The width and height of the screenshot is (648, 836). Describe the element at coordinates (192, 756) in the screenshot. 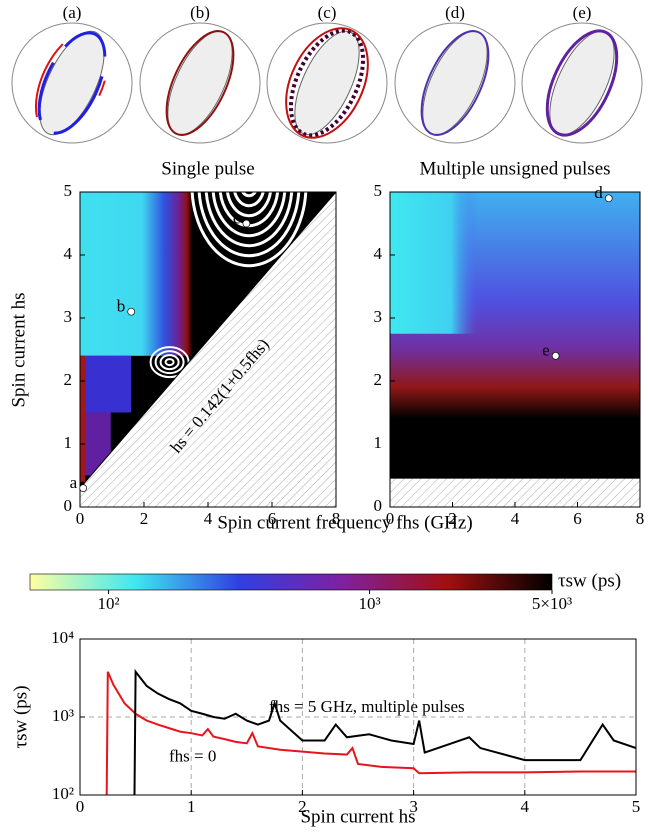

I see `annotation: fhs = 0` at that location.